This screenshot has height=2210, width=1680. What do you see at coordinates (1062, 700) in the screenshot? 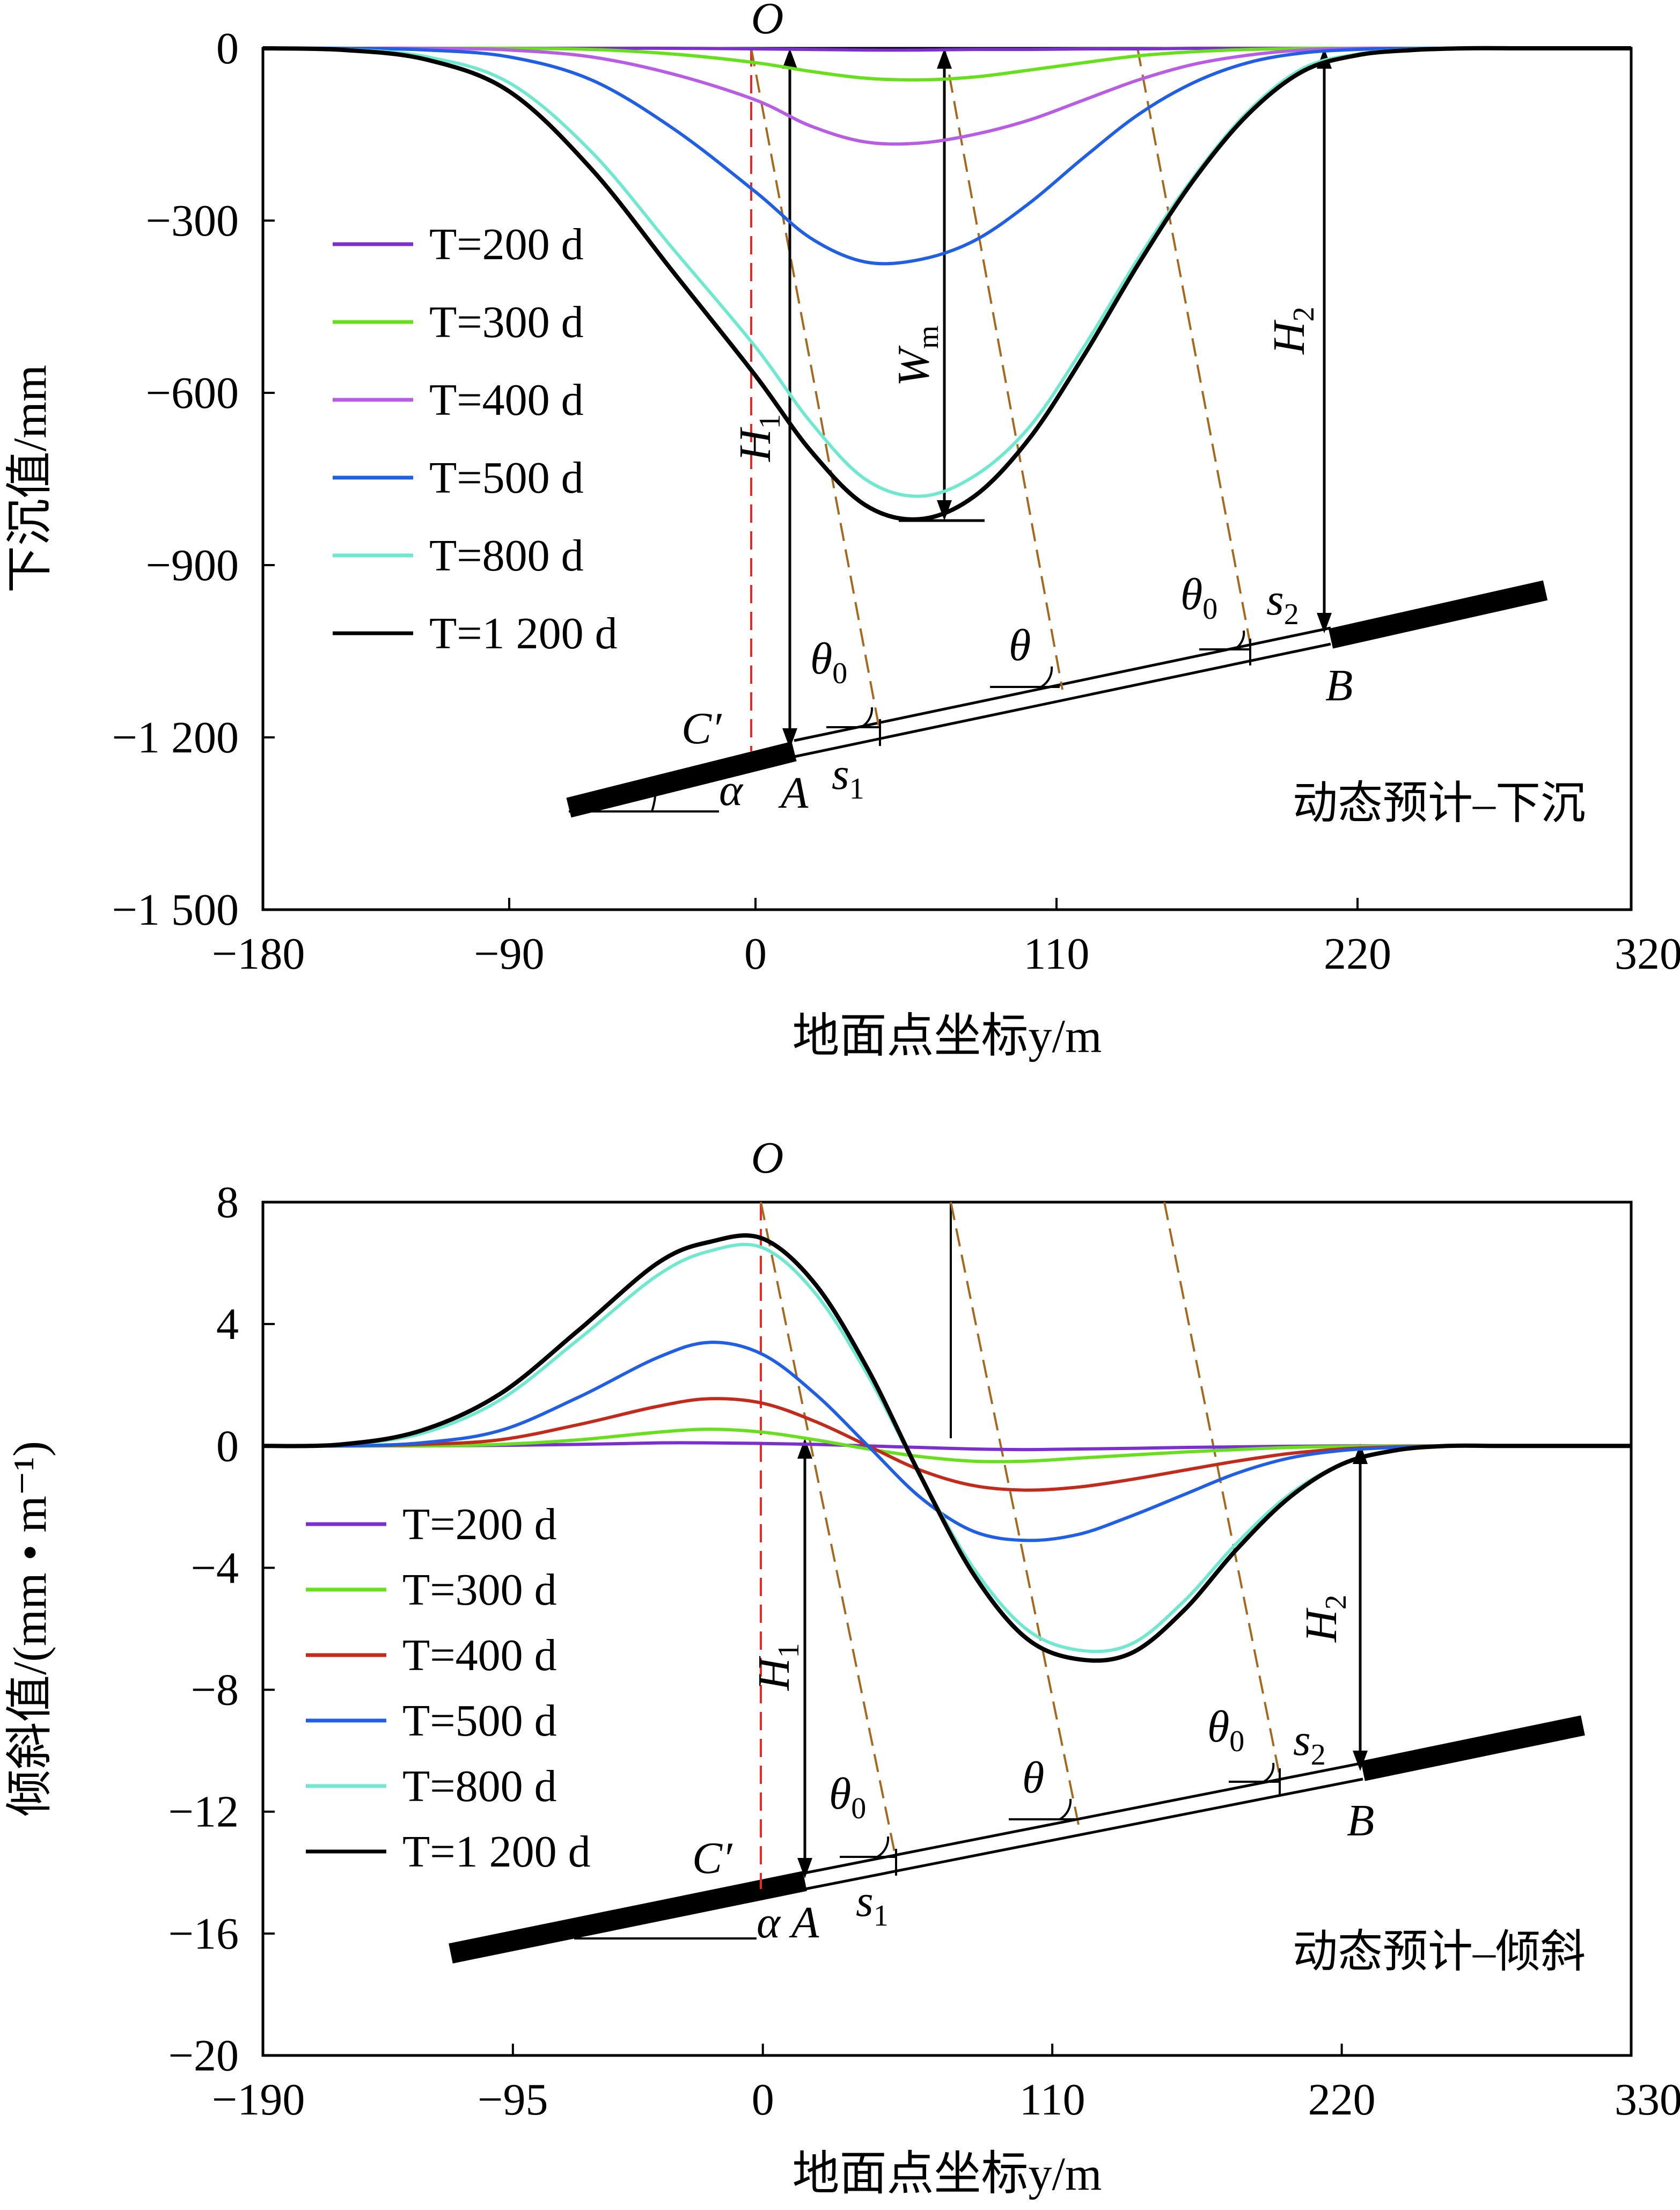
I see `goaf-lower-edge` at bounding box center [1062, 700].